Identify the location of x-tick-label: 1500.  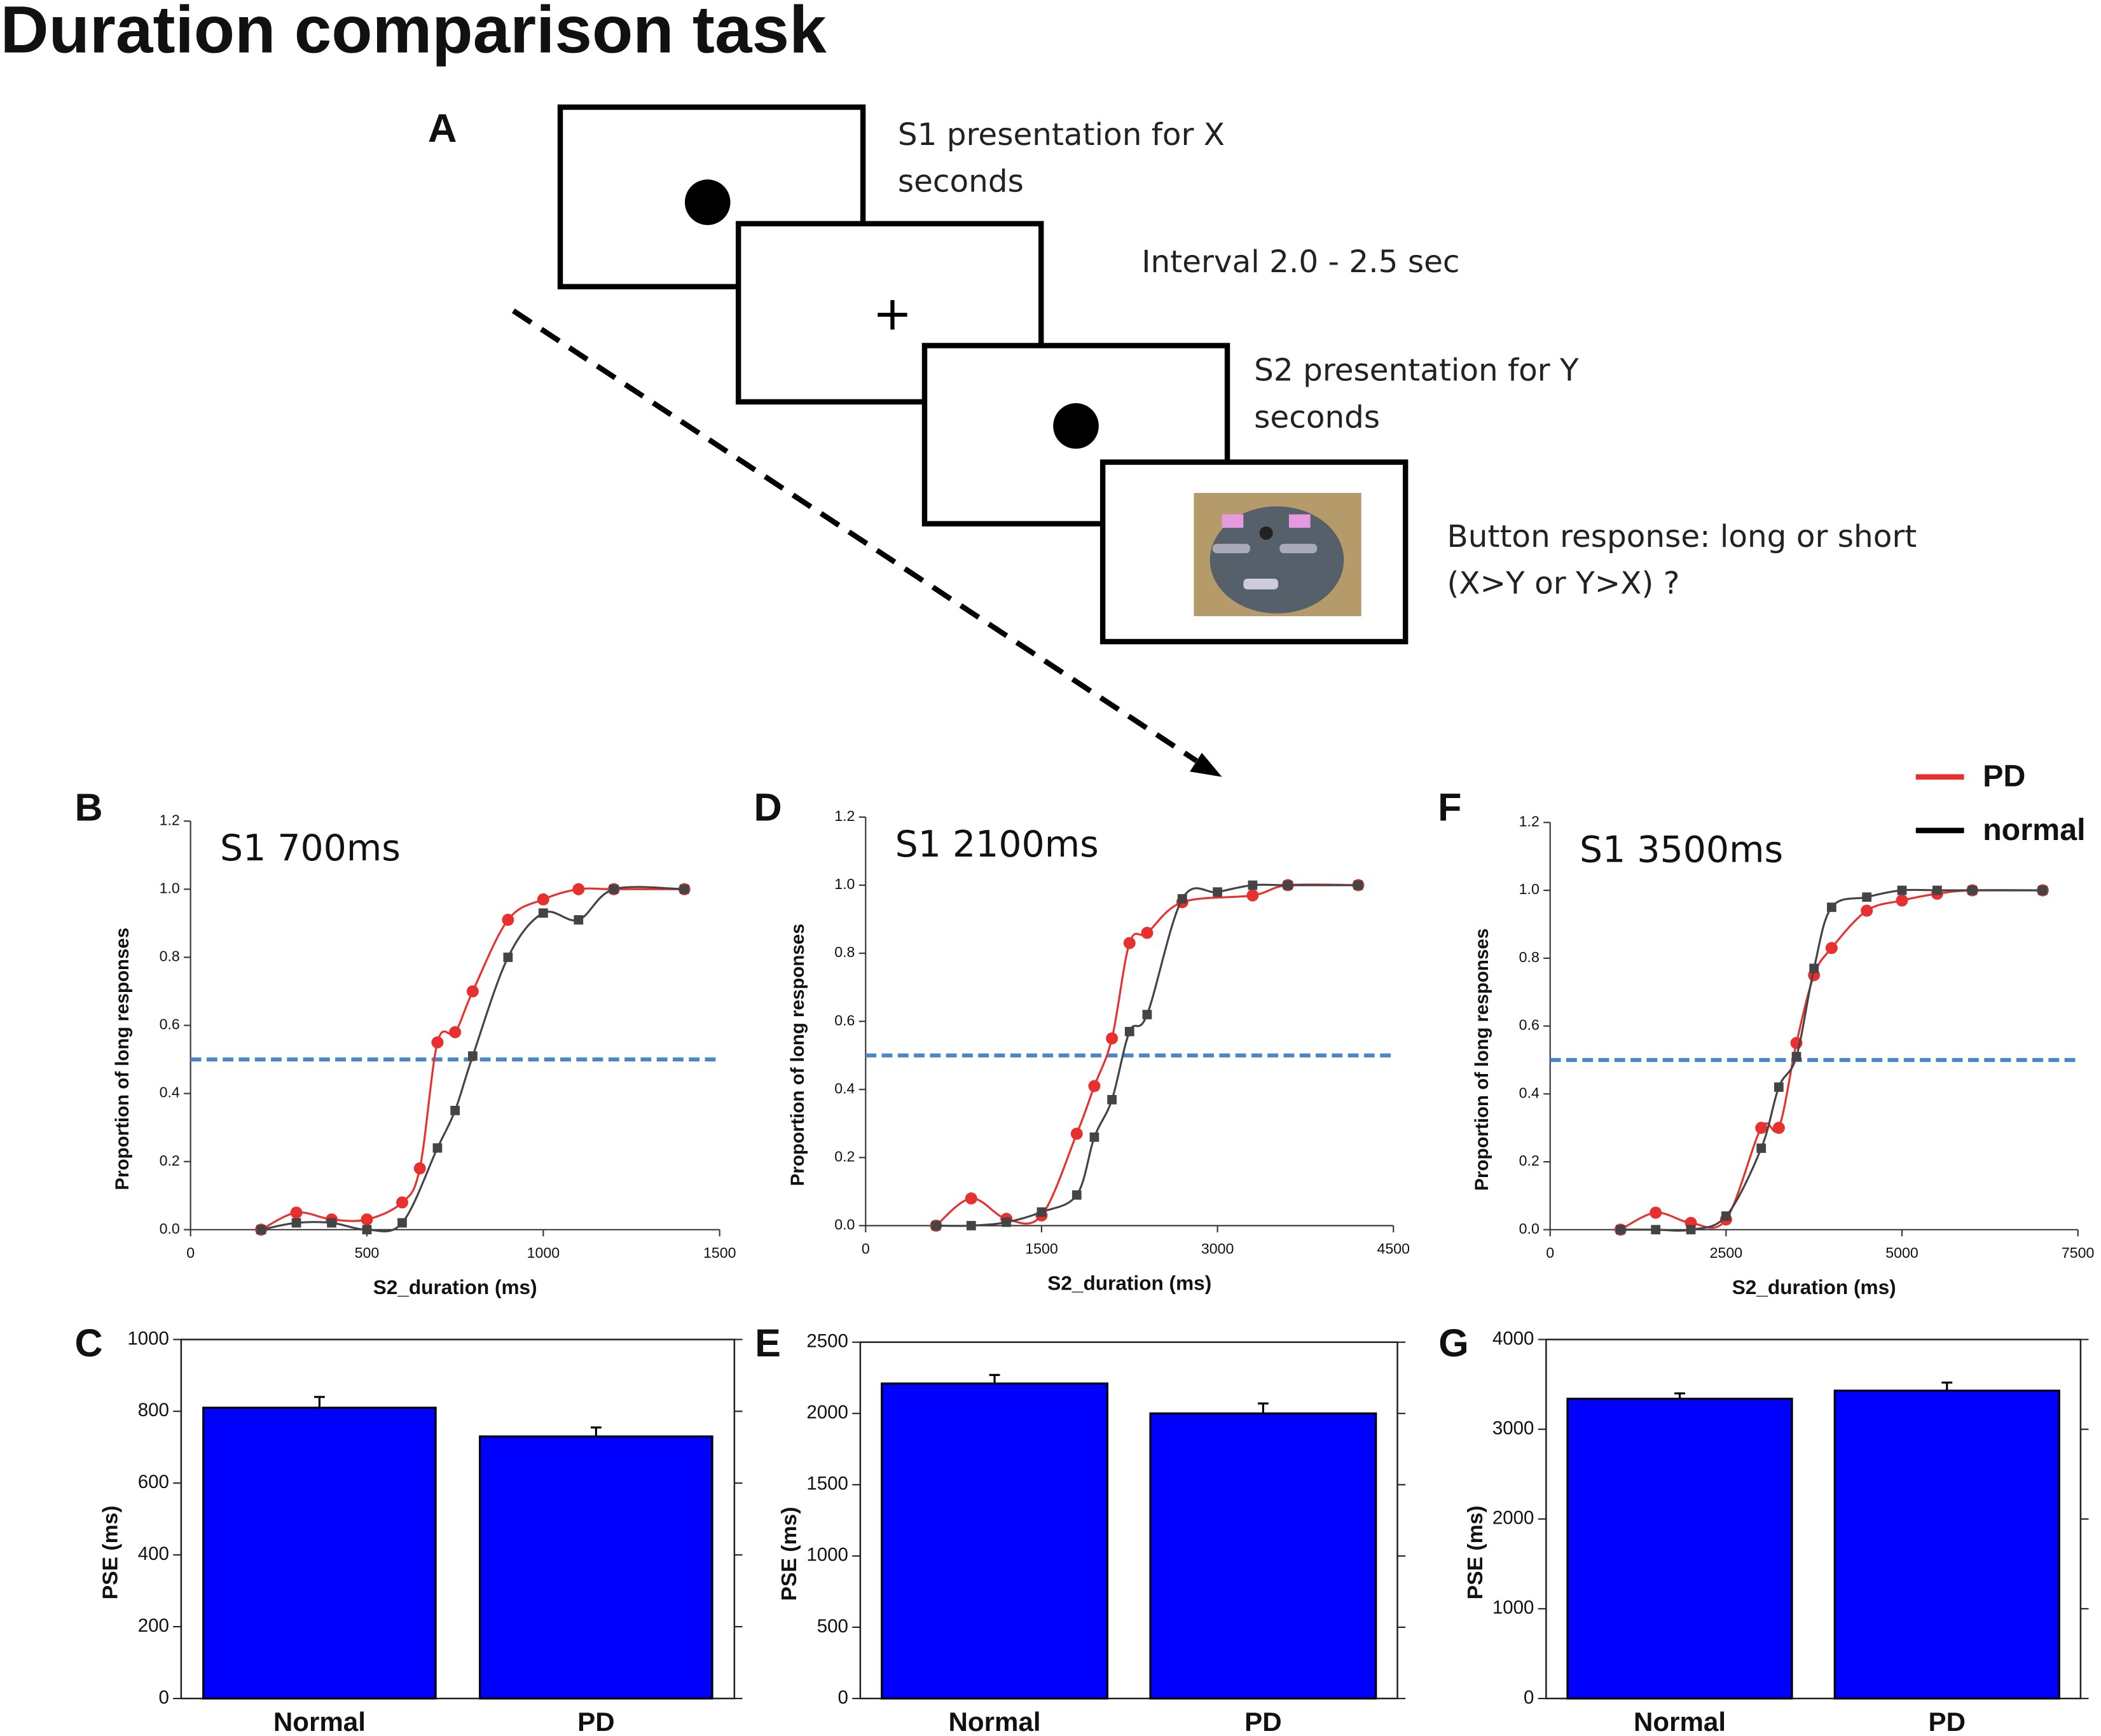
(719, 1252).